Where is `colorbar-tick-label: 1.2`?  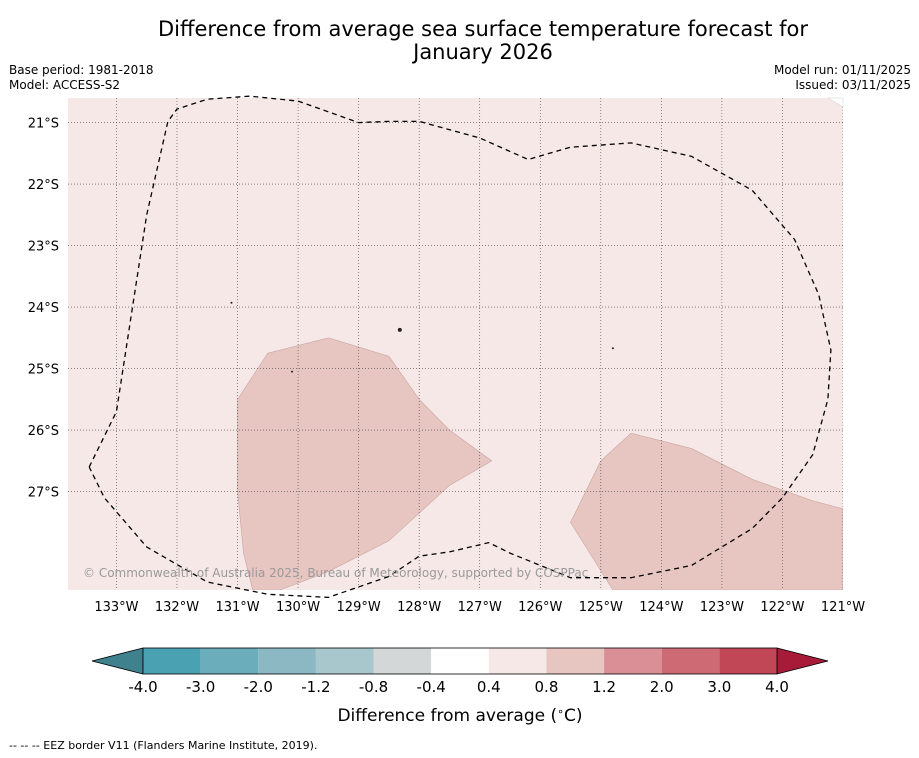
colorbar-tick-label: 1.2 is located at coordinates (604, 687).